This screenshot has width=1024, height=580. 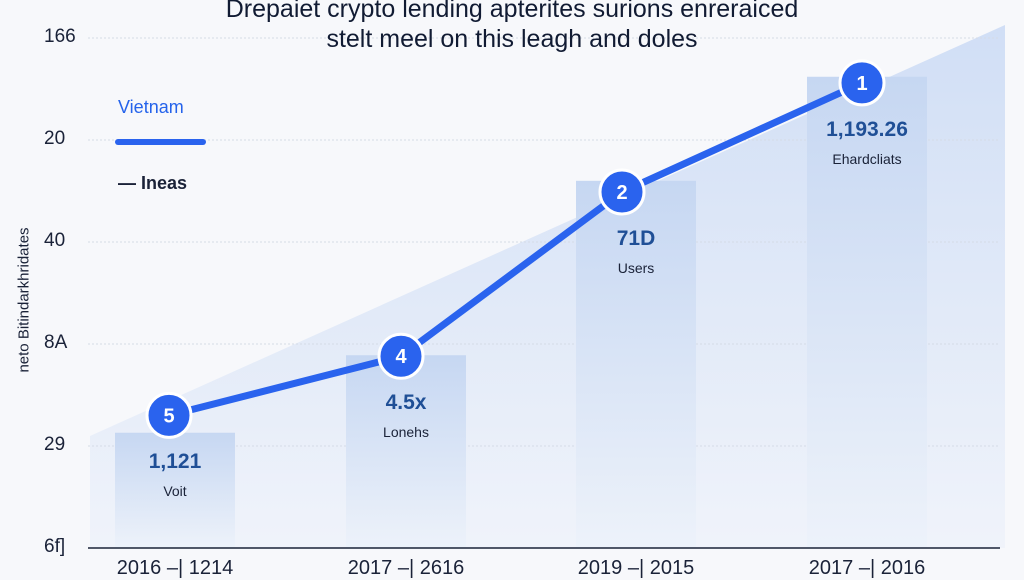 I want to click on bar-sub-label: Voit, so click(x=175, y=491).